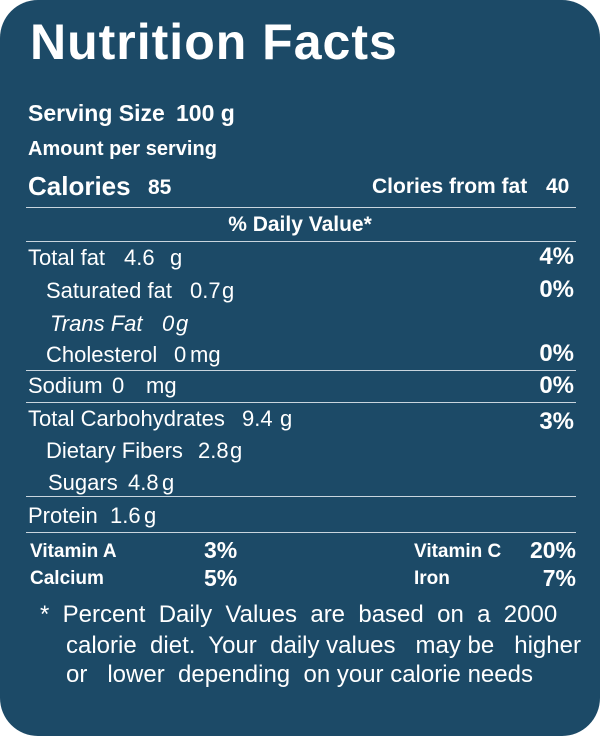  Describe the element at coordinates (96, 323) in the screenshot. I see `nutrient-label: Trans Fat` at that location.